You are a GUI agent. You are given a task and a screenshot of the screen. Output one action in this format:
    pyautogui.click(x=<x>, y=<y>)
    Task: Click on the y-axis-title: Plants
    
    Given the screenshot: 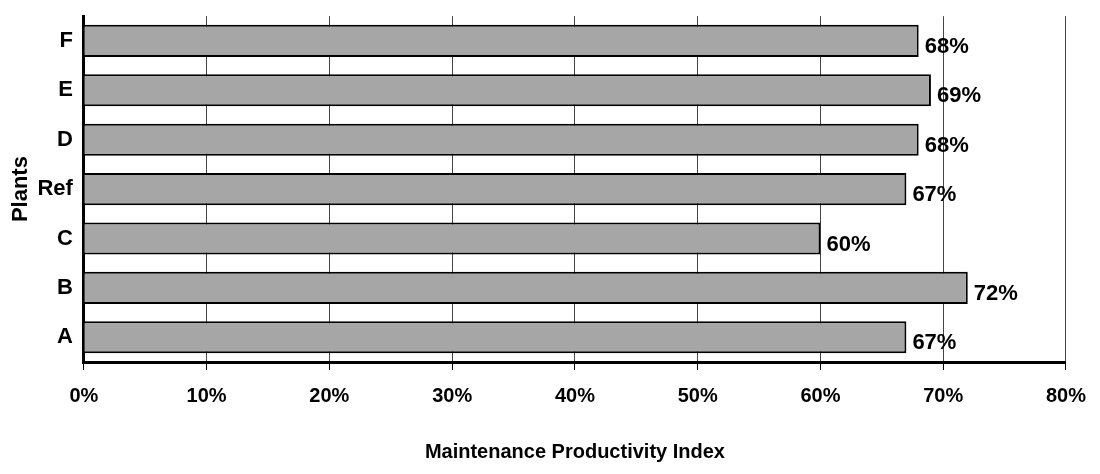 What is the action you would take?
    pyautogui.click(x=20, y=189)
    